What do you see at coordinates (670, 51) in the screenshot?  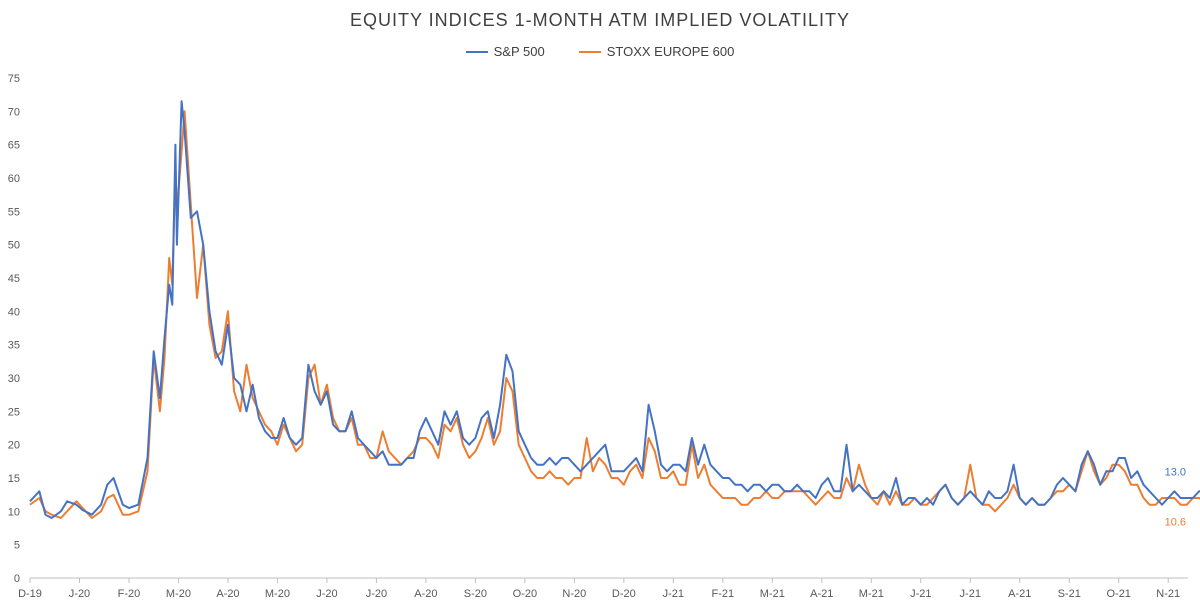 I see `legend-label-stoxx600: STOXX EUROPE 600` at bounding box center [670, 51].